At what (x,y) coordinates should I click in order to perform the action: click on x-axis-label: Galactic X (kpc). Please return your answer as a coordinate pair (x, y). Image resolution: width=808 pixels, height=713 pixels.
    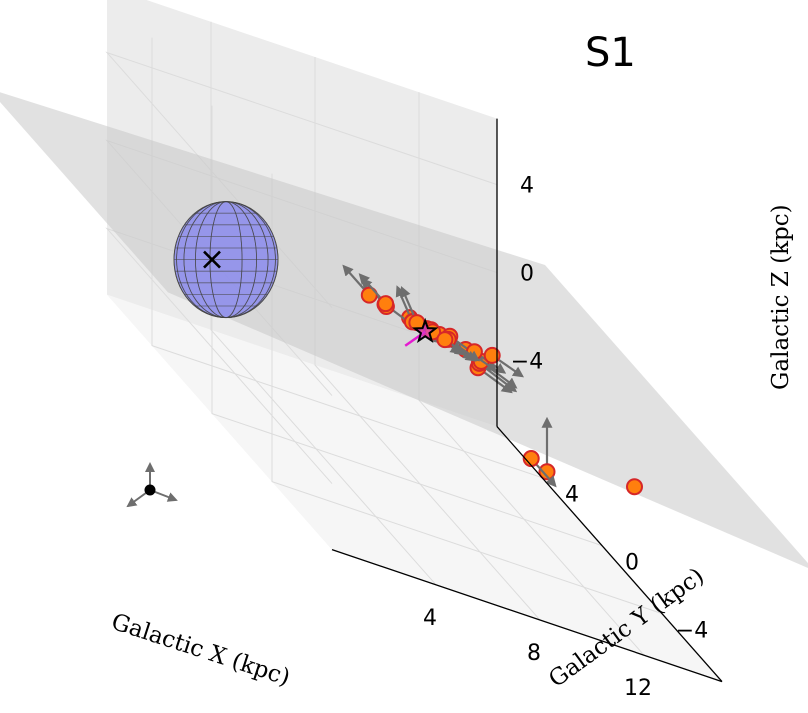
    Looking at the image, I should click on (200, 650).